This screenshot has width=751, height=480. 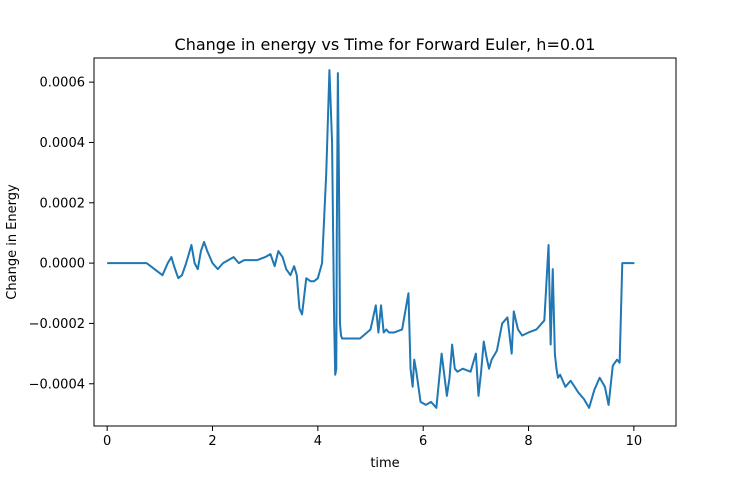 I want to click on x-axis: 0 2 4 6 8 10, so click(x=372, y=437).